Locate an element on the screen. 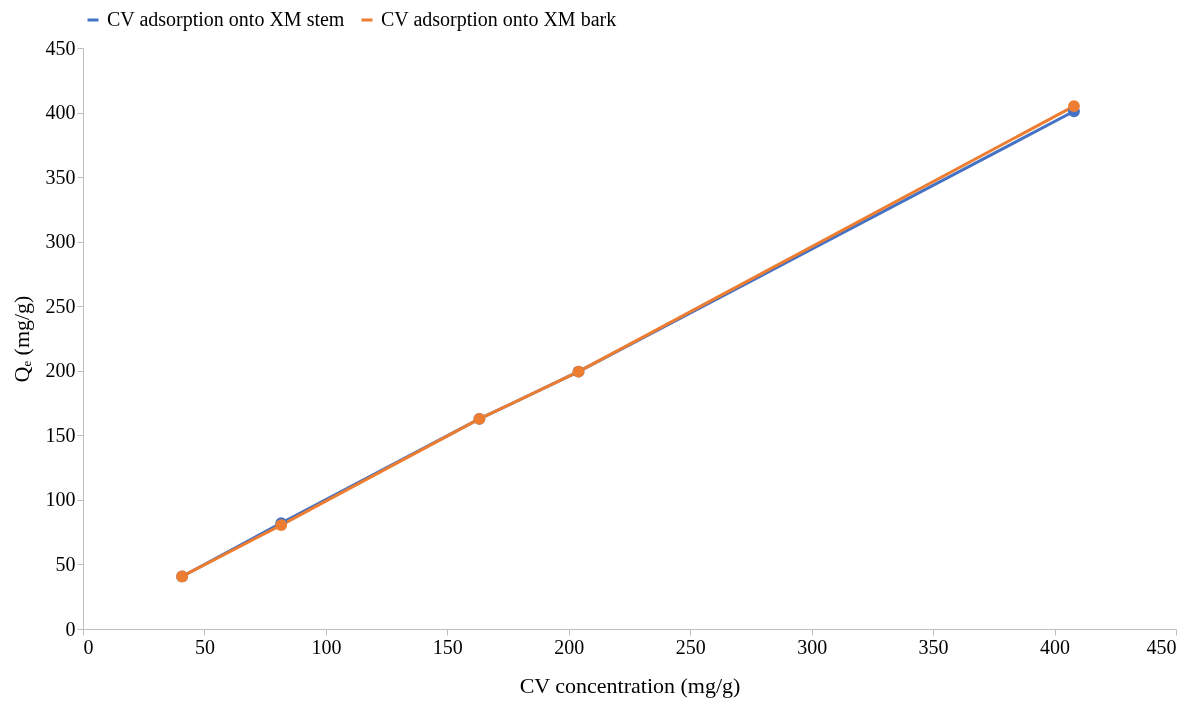  legend-label: CV adsorption onto XM bark is located at coordinates (499, 19).